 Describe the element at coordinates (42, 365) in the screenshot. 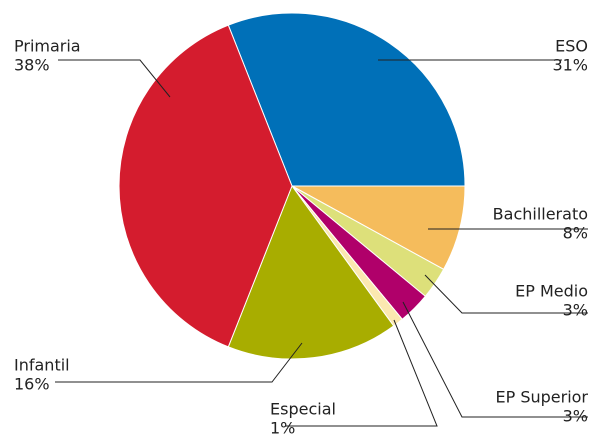

I see `slice-label: Infantil` at that location.